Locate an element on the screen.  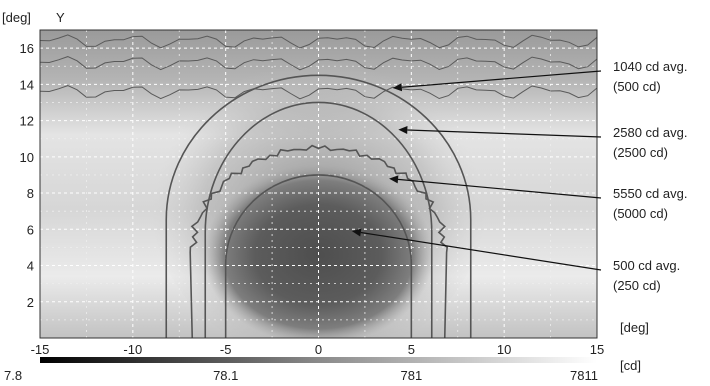
contour-level-label: (5000 cd) is located at coordinates (640, 213).